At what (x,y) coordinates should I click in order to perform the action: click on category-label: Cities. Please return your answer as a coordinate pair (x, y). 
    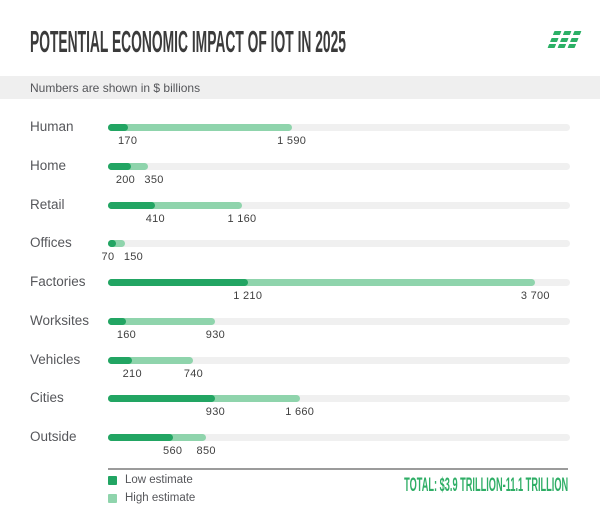
    Looking at the image, I should click on (47, 397).